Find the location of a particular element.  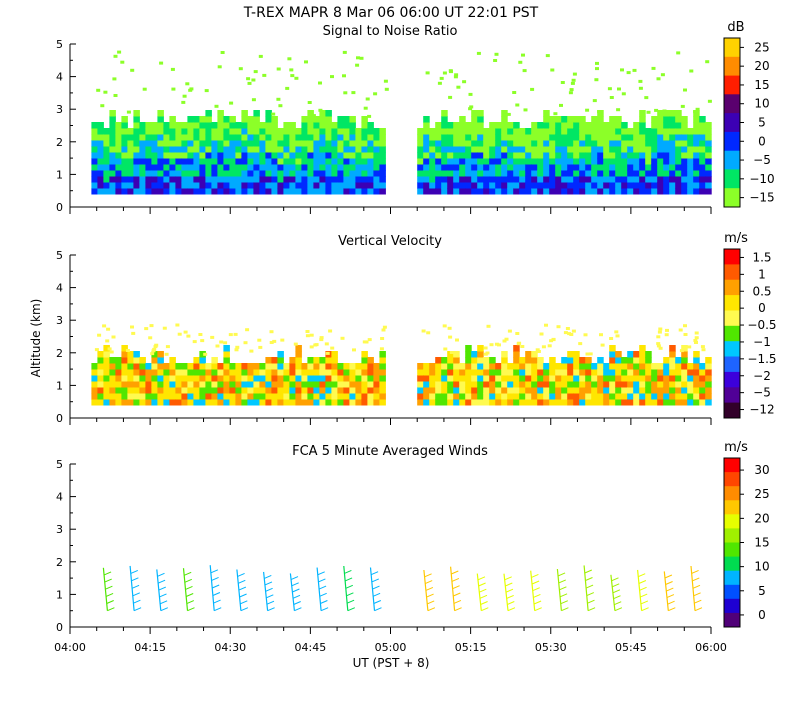

snr-y-tick-label: 5 is located at coordinates (59, 44).